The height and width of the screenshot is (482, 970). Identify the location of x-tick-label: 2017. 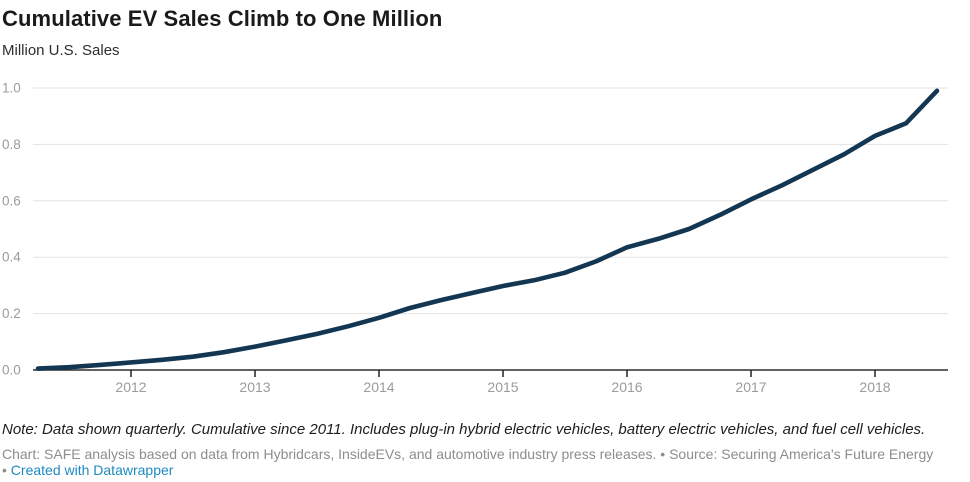
(750, 387).